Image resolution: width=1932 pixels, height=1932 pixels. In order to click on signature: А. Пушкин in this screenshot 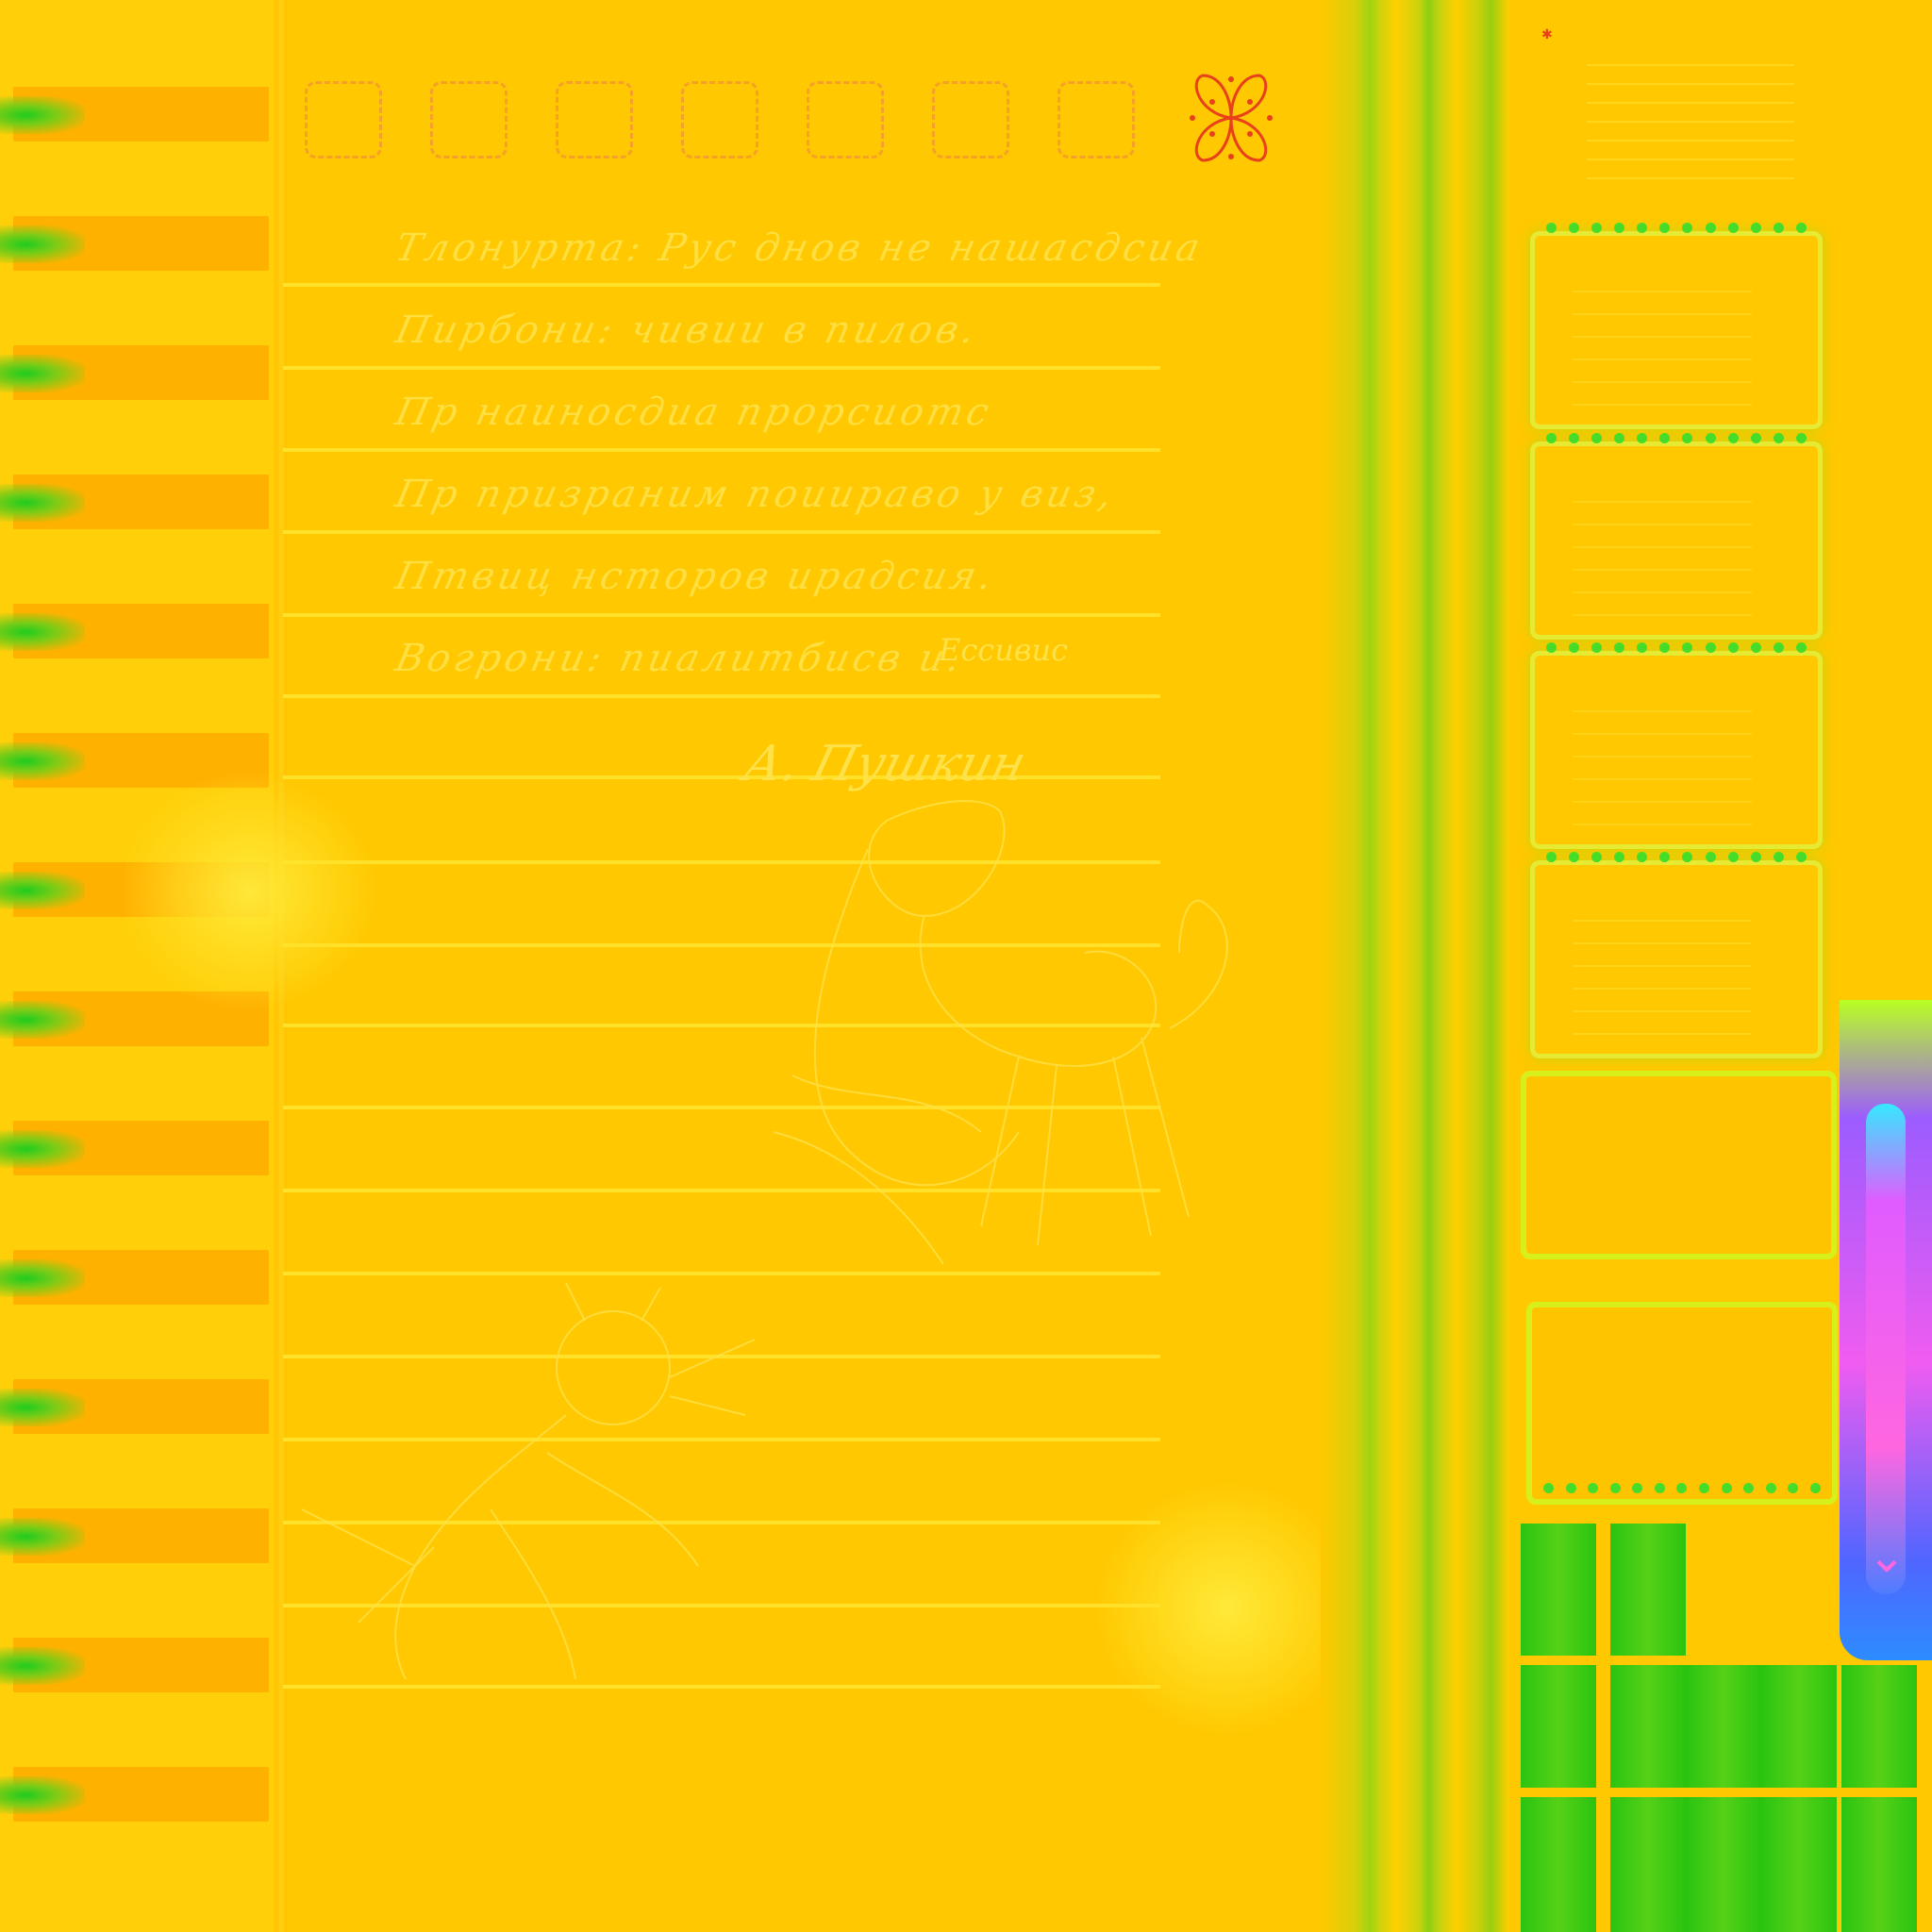, I will do `click(885, 764)`.